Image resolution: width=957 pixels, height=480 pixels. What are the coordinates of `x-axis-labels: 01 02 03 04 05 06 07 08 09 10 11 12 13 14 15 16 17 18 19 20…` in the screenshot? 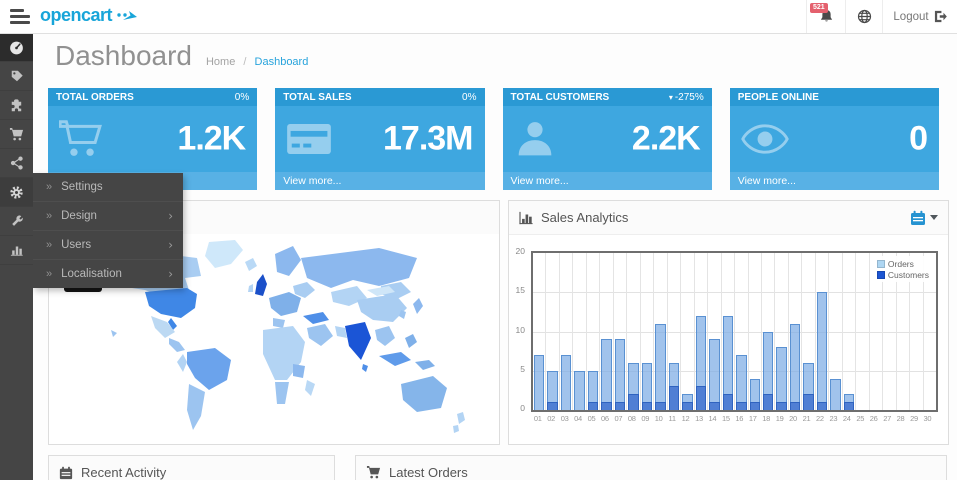 It's located at (732, 418).